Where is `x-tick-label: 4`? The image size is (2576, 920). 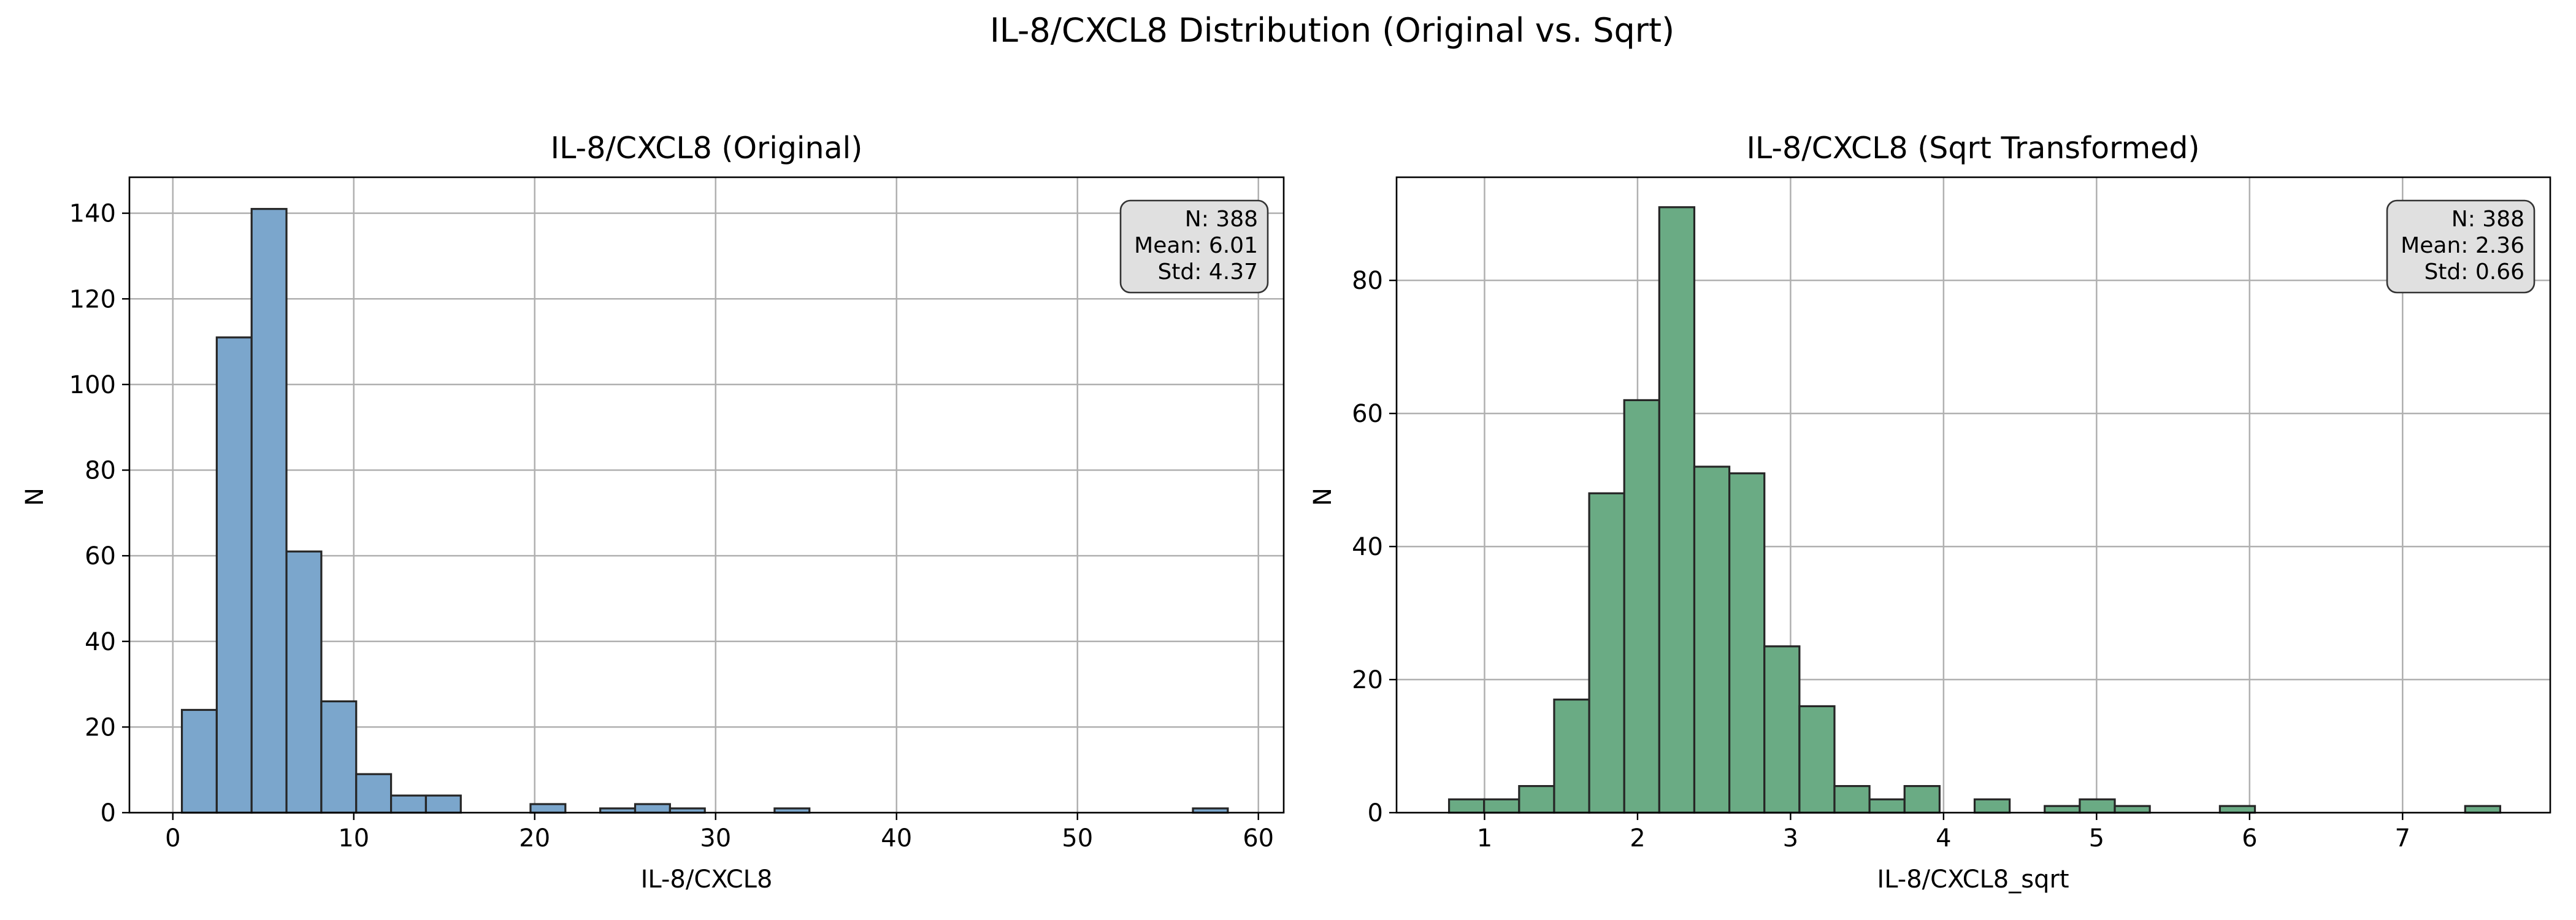
x-tick-label: 4 is located at coordinates (1943, 838).